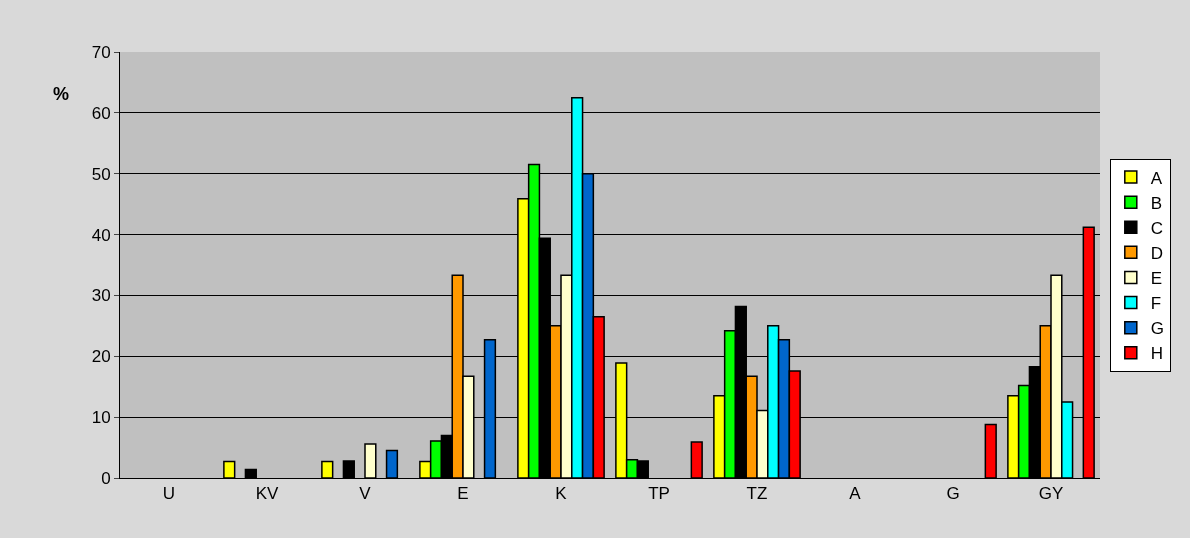 The height and width of the screenshot is (538, 1190). Describe the element at coordinates (463, 494) in the screenshot. I see `x-tick-label: E` at that location.